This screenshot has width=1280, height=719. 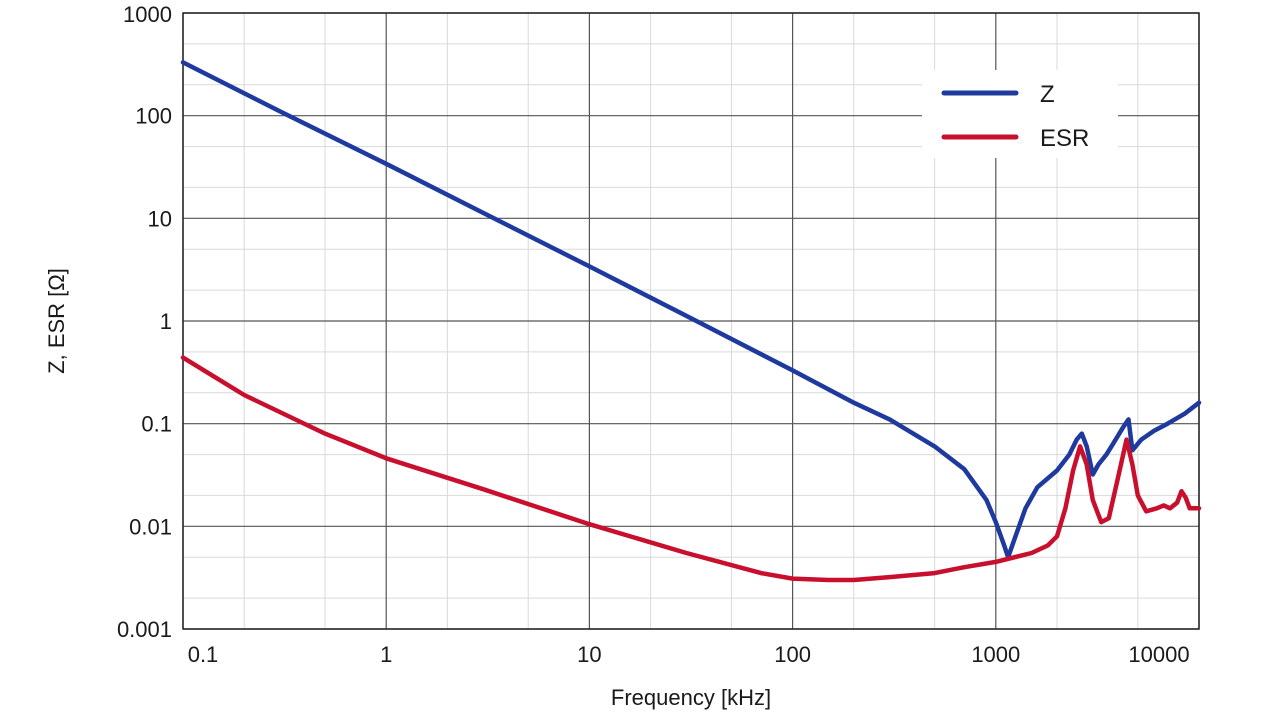 What do you see at coordinates (147, 14) in the screenshot?
I see `y-tick-label: 1000` at bounding box center [147, 14].